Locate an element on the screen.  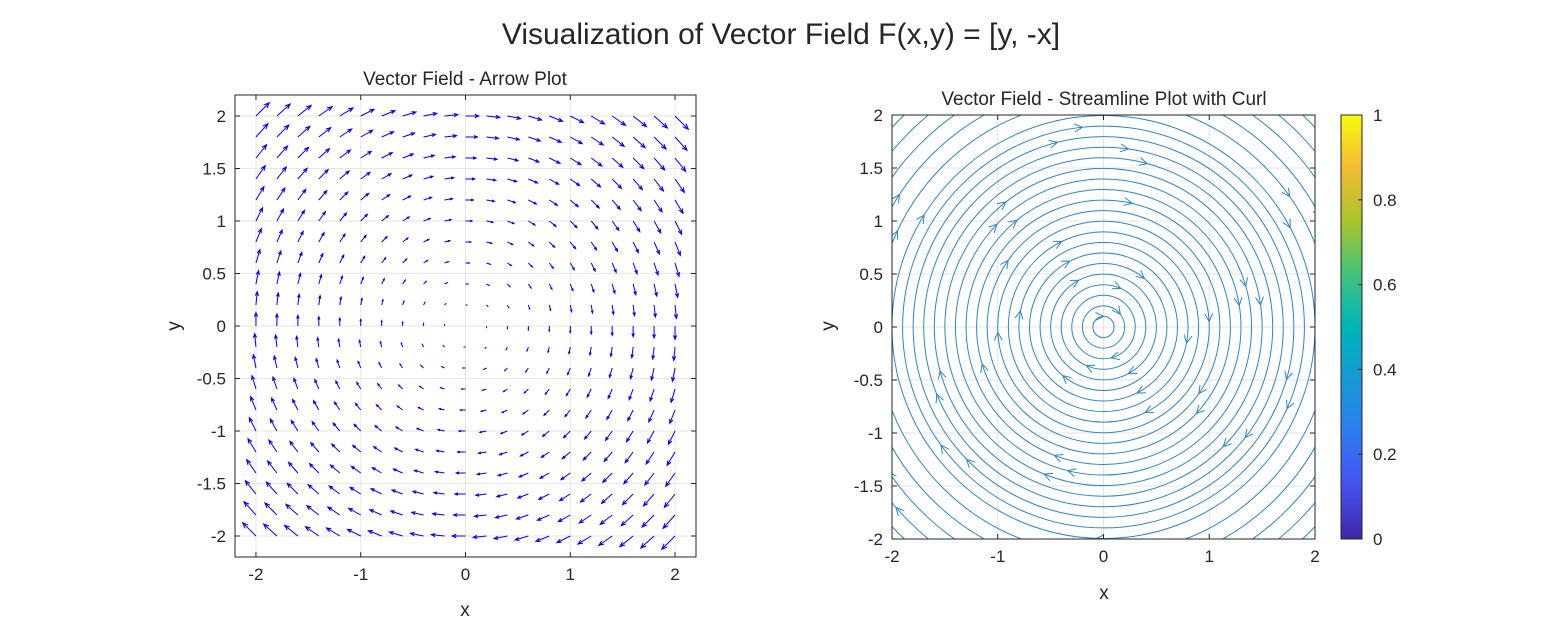
streamline-plot-ytick-label: 0.5 is located at coordinates (871, 274).